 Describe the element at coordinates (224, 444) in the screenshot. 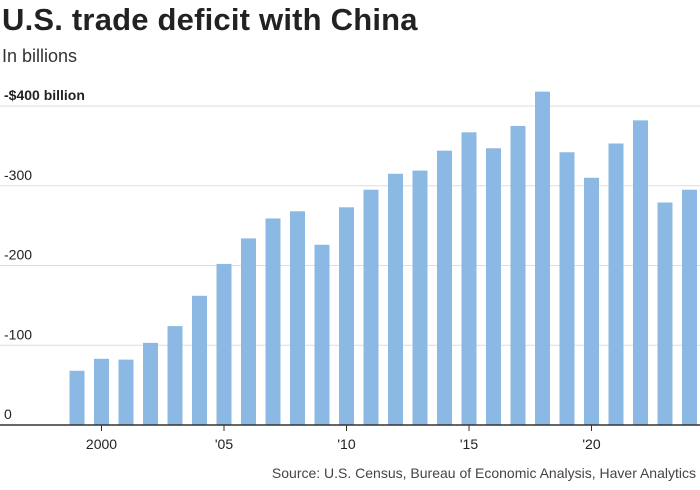

I see `x-tick-label: '05` at that location.